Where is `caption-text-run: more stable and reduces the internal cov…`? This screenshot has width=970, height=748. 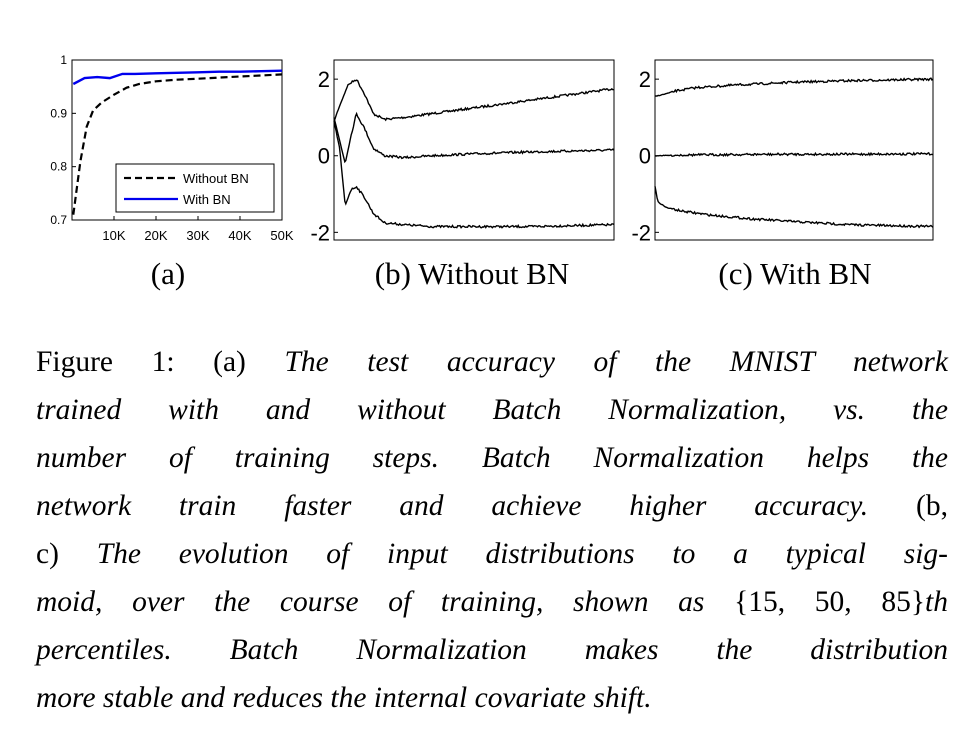
caption-text-run: more stable and reduces the internal cov… is located at coordinates (344, 698).